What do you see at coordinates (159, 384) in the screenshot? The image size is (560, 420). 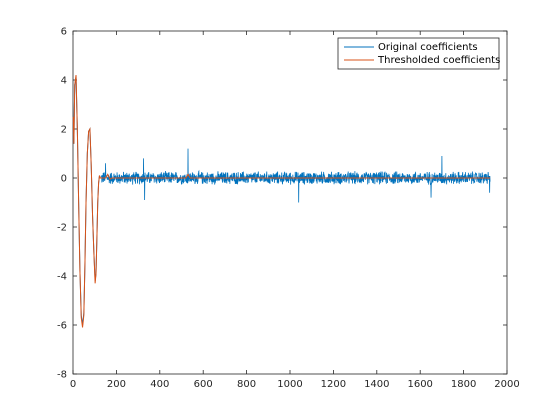 I see `x-tick-label: 400` at bounding box center [159, 384].